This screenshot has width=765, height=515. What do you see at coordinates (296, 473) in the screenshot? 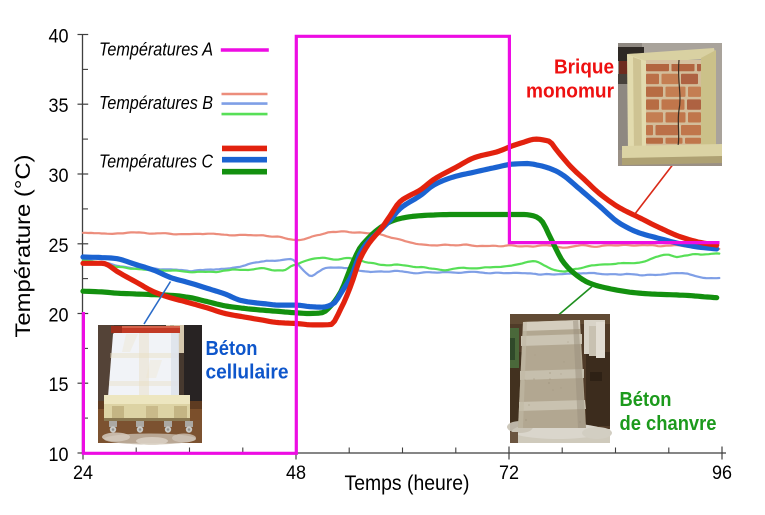
I see `svg-text: 48` at bounding box center [296, 473].